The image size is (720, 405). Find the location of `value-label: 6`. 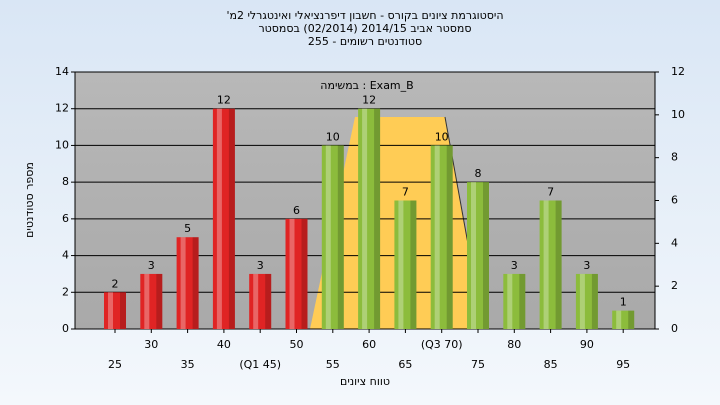

value-label: 6 is located at coordinates (296, 210).